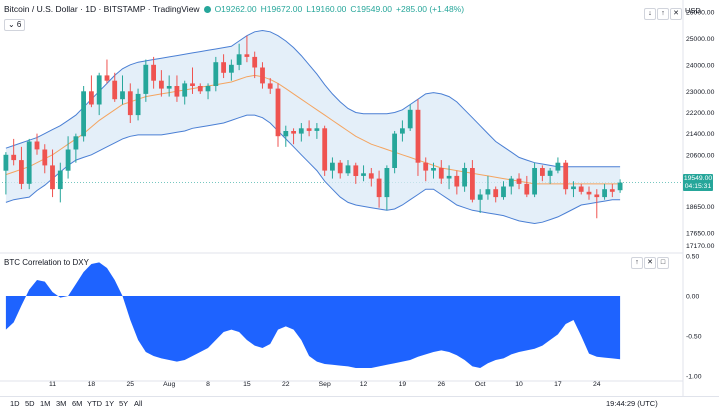 The height and width of the screenshot is (417, 719). I want to click on time-tick-label: 11, so click(52, 384).